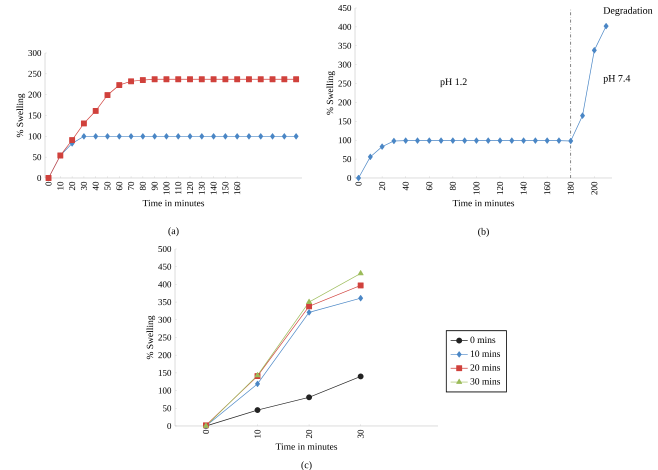 Image resolution: width=658 pixels, height=470 pixels. What do you see at coordinates (201, 188) in the screenshot?
I see `x-tick-label: 130` at bounding box center [201, 188].